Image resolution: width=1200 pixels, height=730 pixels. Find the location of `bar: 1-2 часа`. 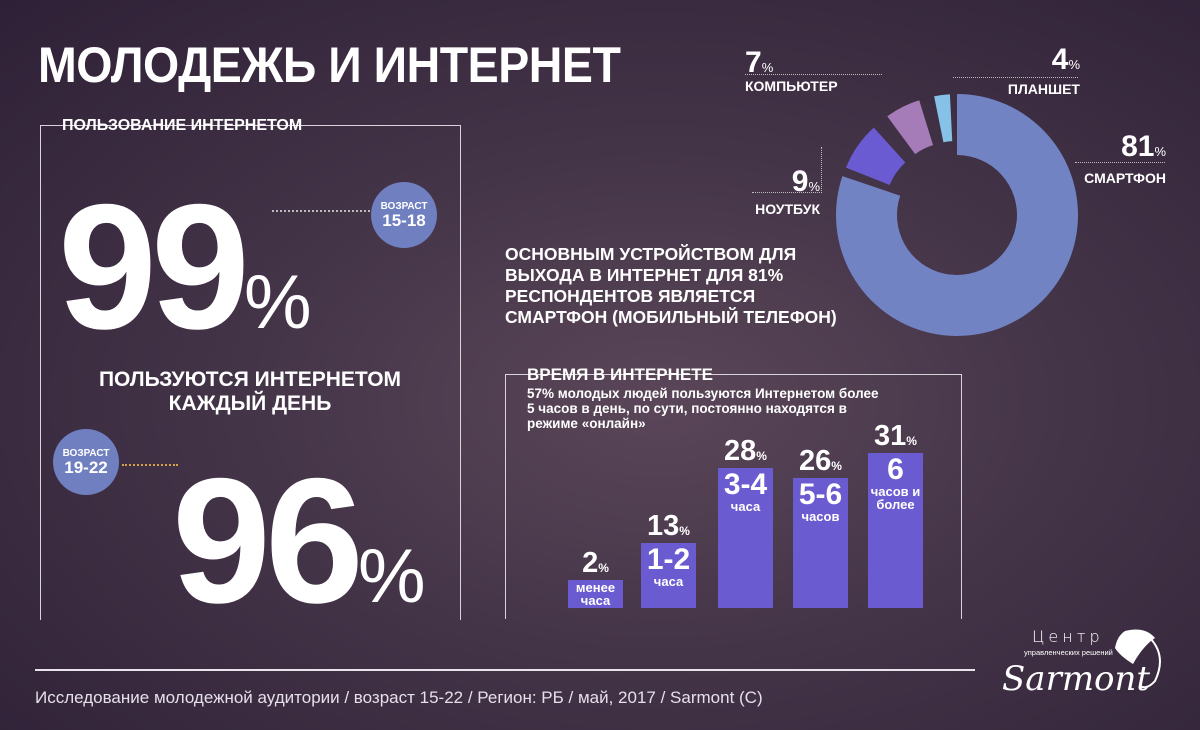

bar: 1-2 часа is located at coordinates (668, 575).